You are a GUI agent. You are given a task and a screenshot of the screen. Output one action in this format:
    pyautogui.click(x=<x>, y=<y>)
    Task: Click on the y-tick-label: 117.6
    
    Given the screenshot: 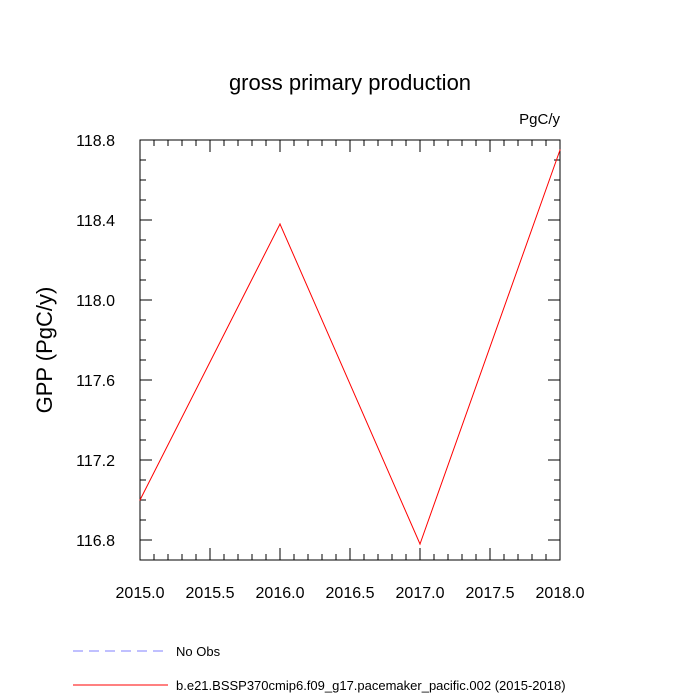 What is the action you would take?
    pyautogui.click(x=95, y=381)
    